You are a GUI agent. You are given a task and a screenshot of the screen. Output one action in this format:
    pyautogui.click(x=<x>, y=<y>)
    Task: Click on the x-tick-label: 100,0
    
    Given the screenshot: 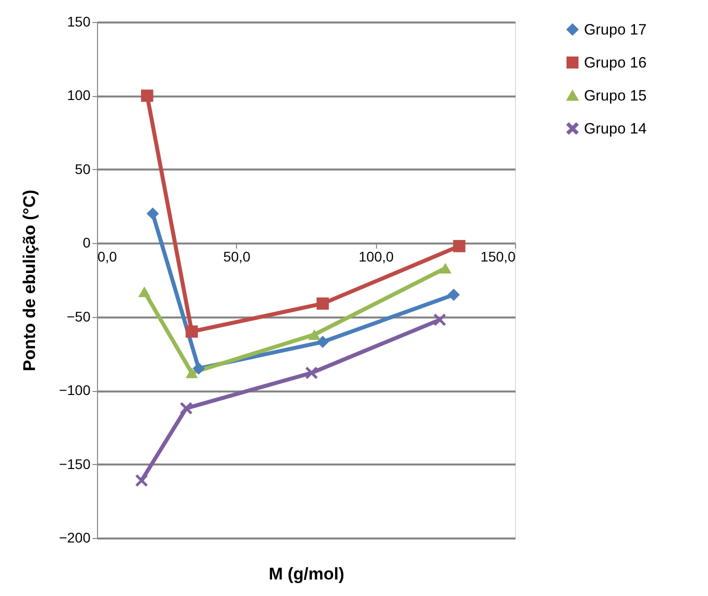 What is the action you would take?
    pyautogui.click(x=376, y=256)
    